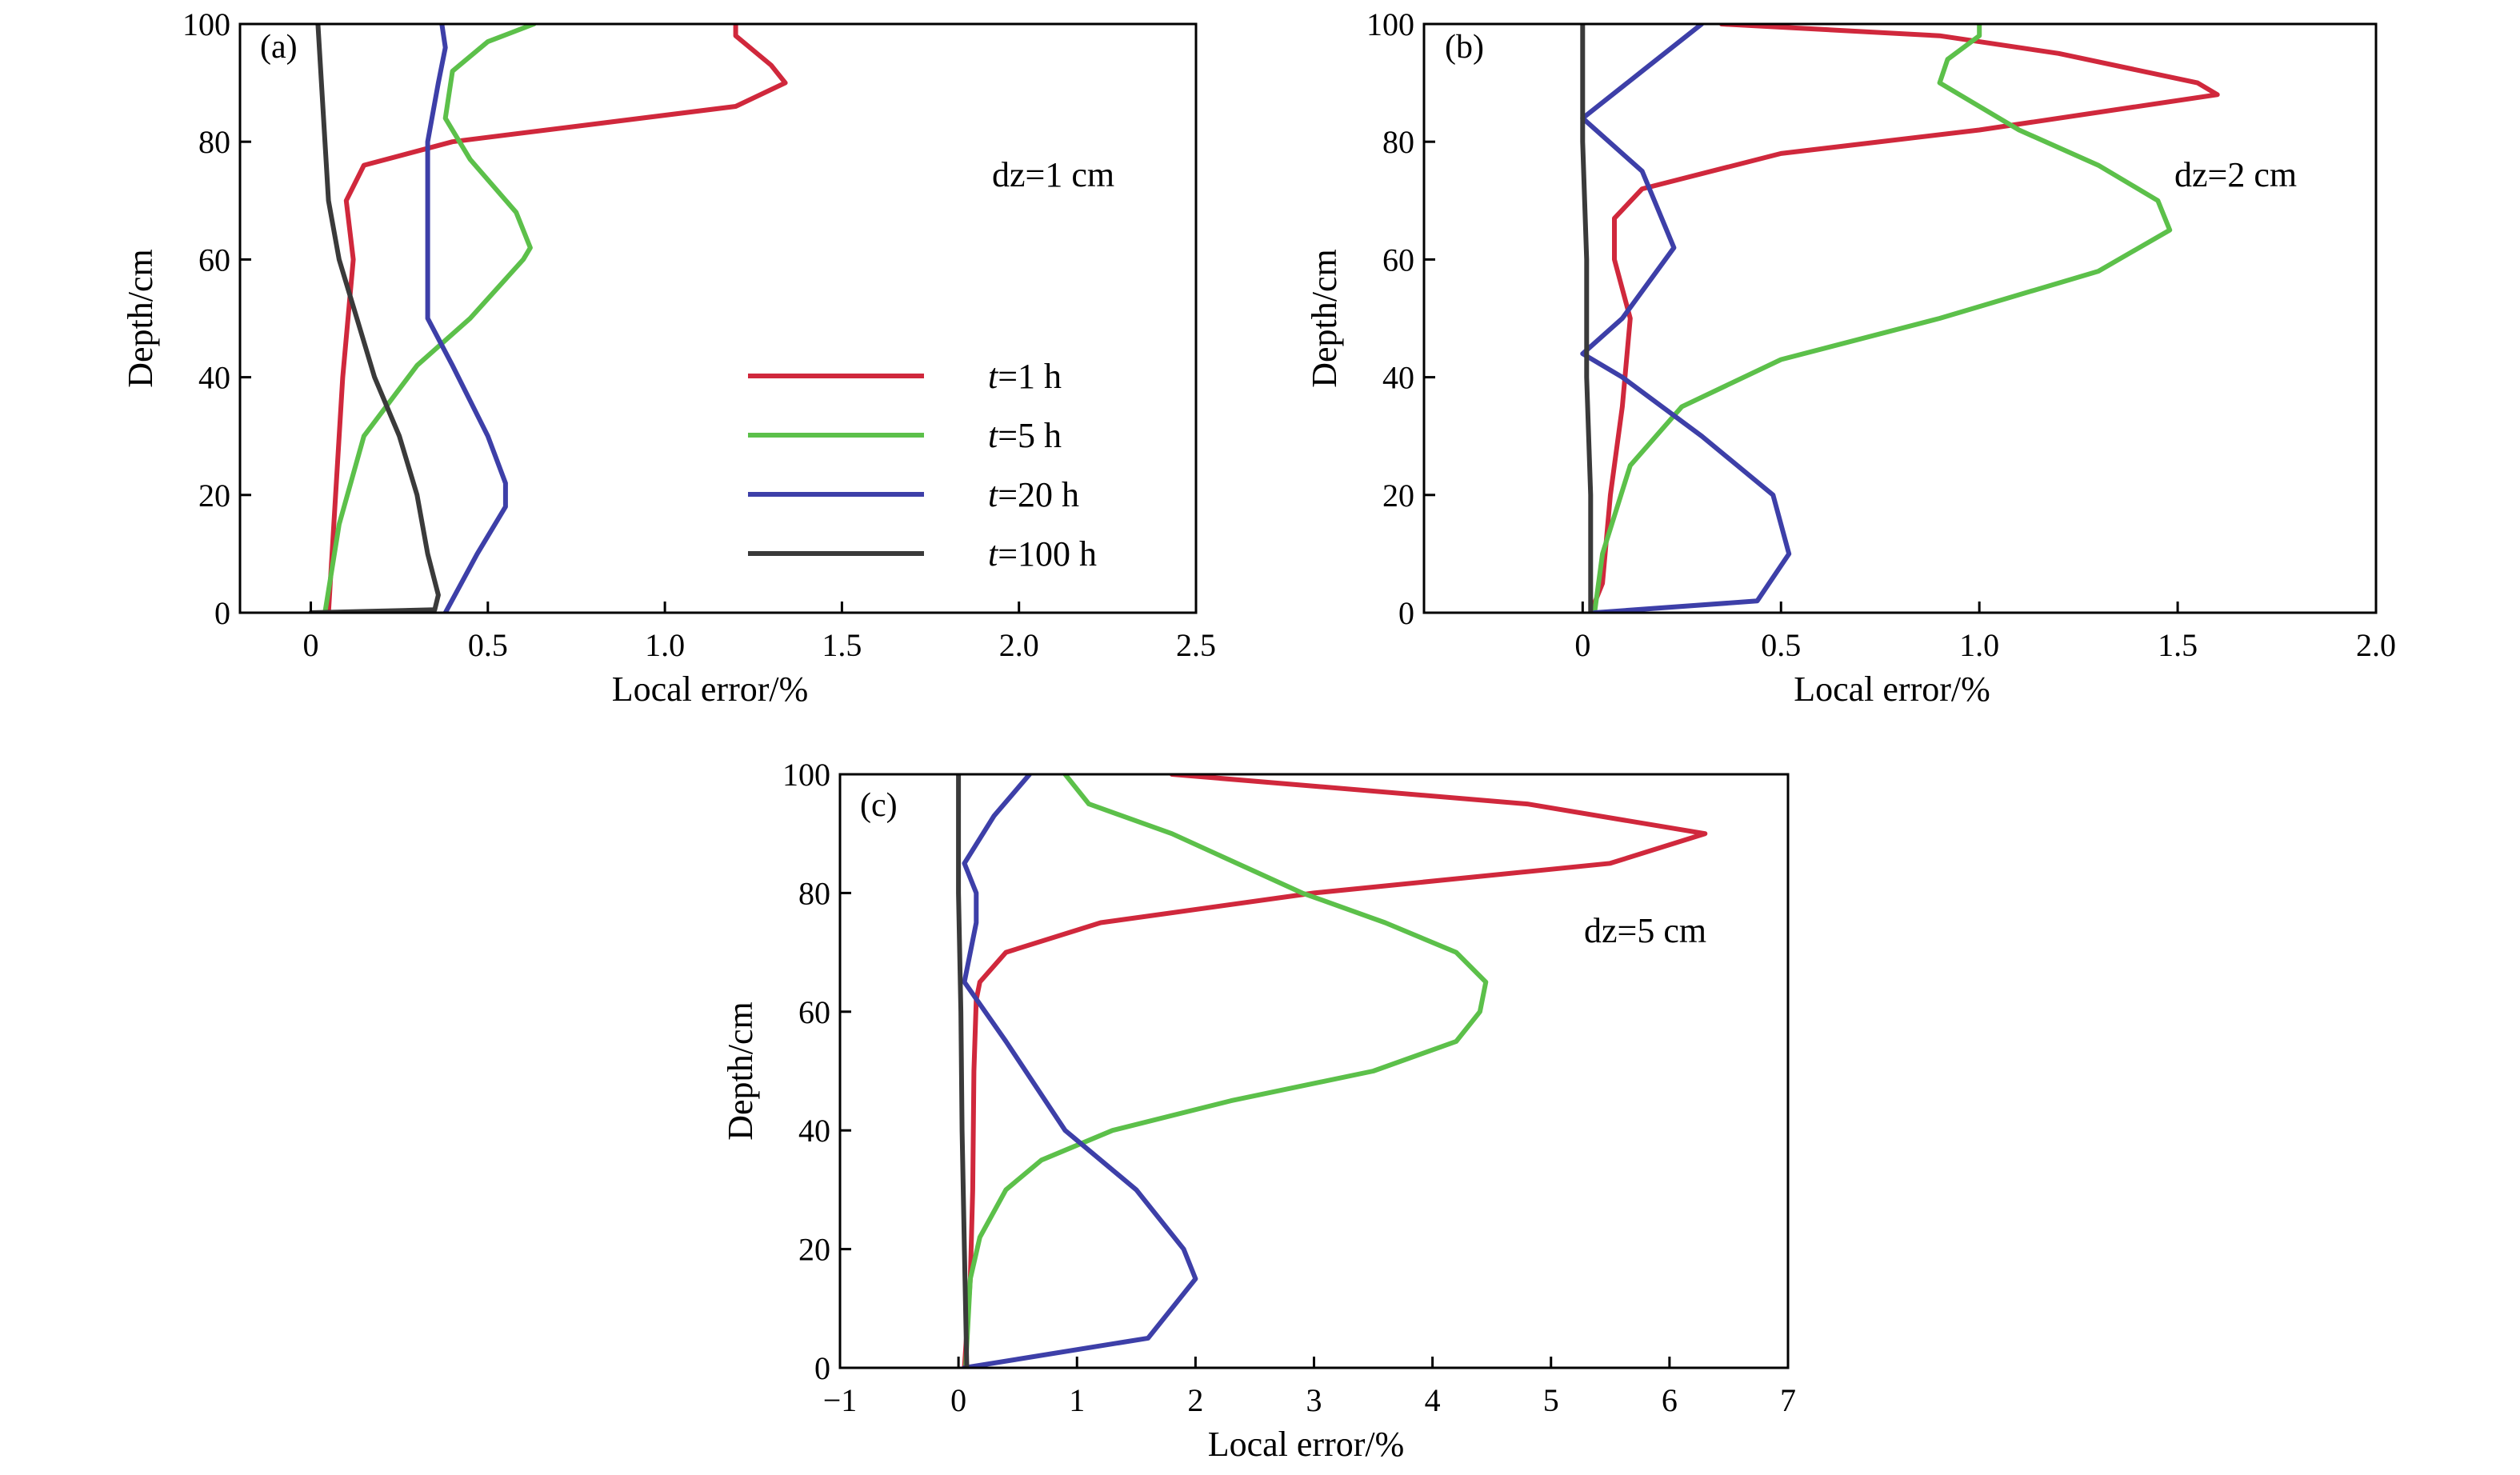 The width and height of the screenshot is (2520, 1475). What do you see at coordinates (879, 805) in the screenshot?
I see `panel-label: (c)` at bounding box center [879, 805].